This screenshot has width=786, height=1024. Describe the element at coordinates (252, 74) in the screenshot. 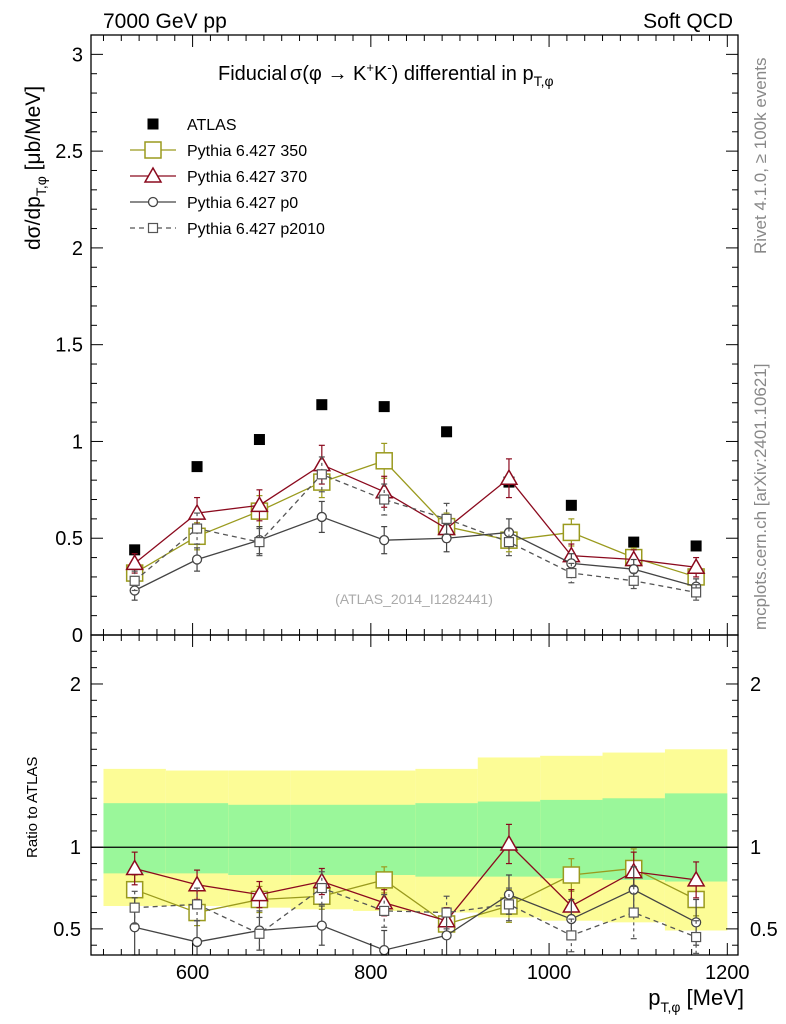

I see `title-prefix: Fiducial` at that location.